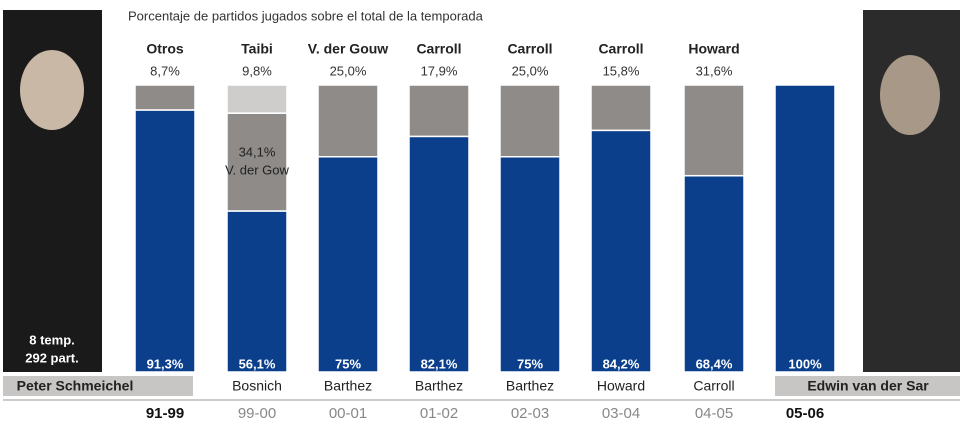 Image resolution: width=962 pixels, height=427 pixels. I want to click on annotation: 292 part., so click(51, 357).